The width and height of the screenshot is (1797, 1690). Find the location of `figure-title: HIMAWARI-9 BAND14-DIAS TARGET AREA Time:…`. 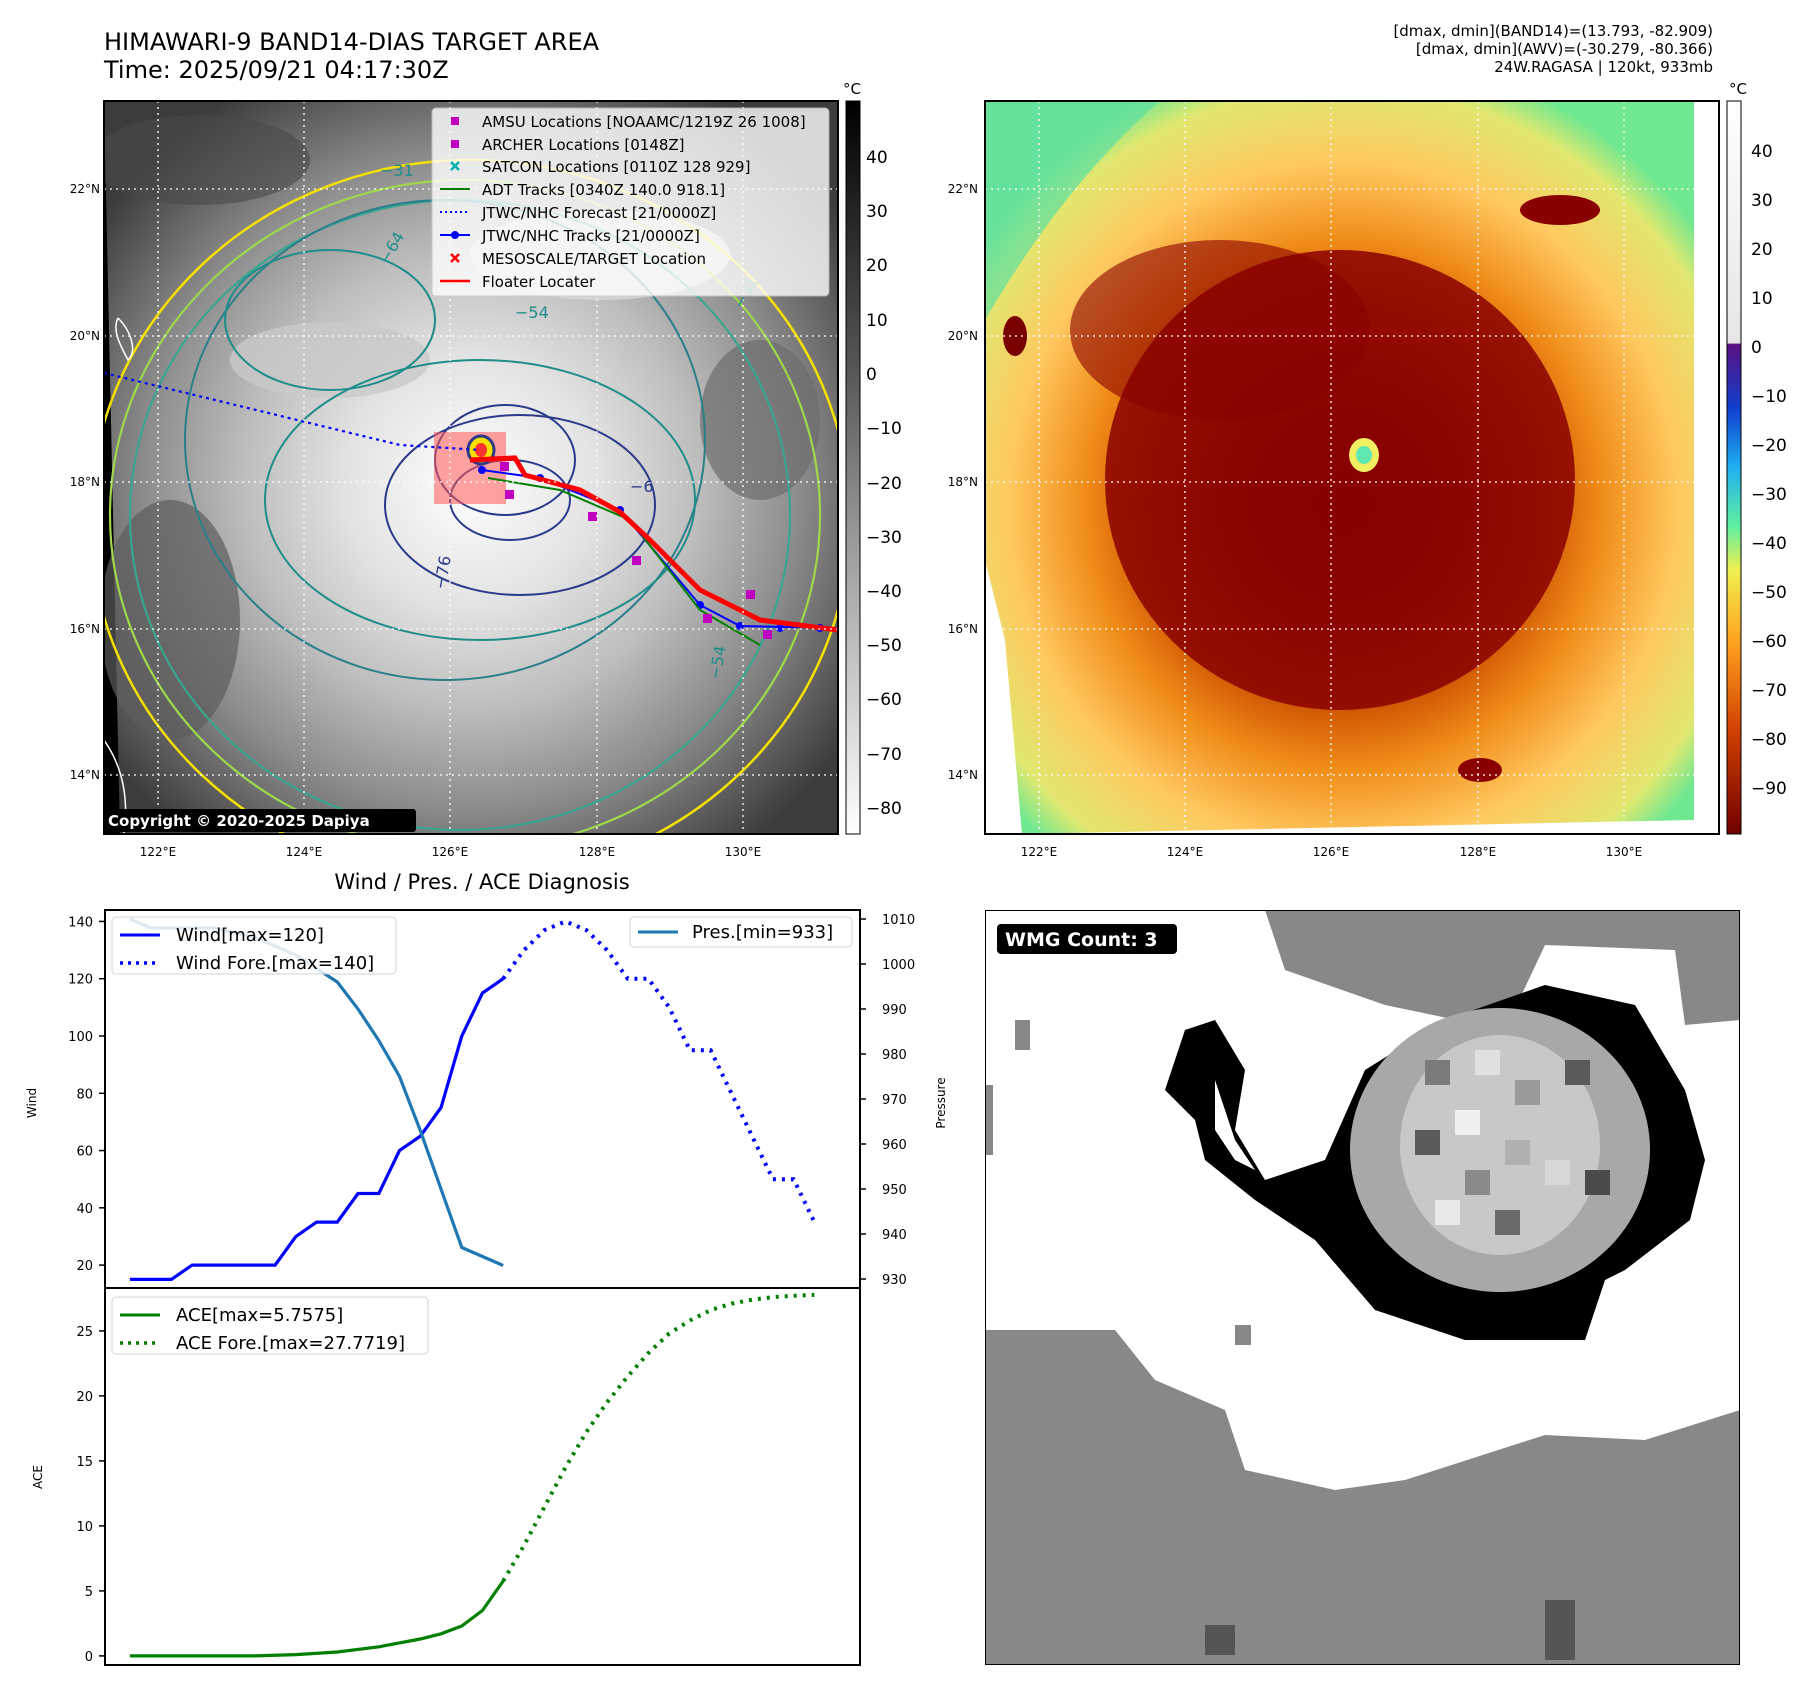

figure-title: HIMAWARI-9 BAND14-DIAS TARGET AREA Time:… is located at coordinates (351, 56).